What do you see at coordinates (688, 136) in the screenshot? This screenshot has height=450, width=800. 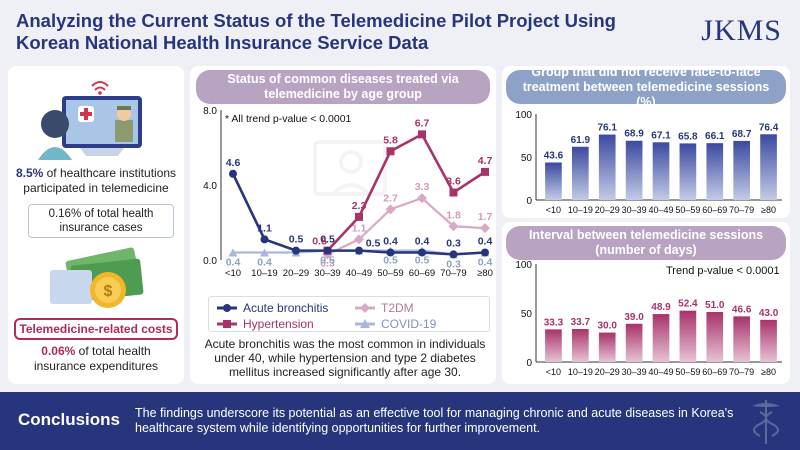 I see `bar-value-label: 65.8` at bounding box center [688, 136].